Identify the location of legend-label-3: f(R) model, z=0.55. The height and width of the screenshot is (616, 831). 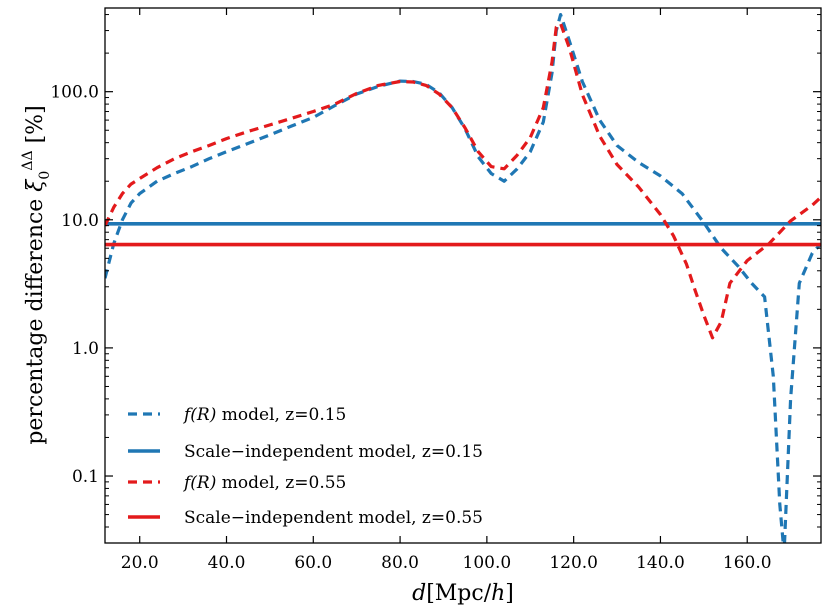
(264, 483).